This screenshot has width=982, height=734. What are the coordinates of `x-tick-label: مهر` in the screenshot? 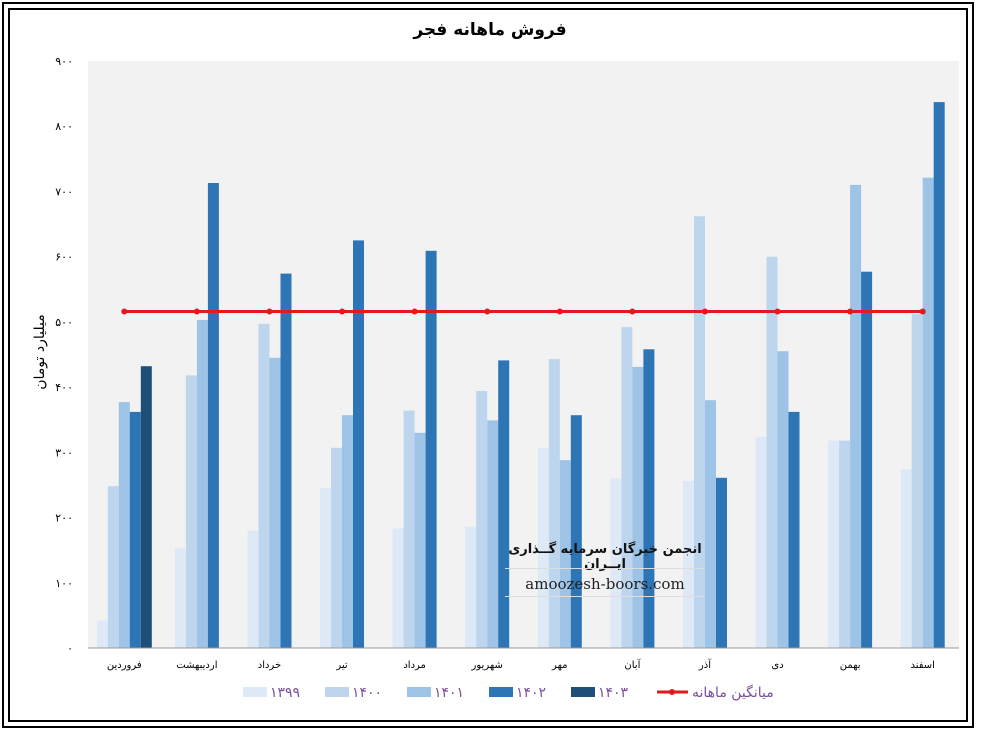 It's located at (559, 665).